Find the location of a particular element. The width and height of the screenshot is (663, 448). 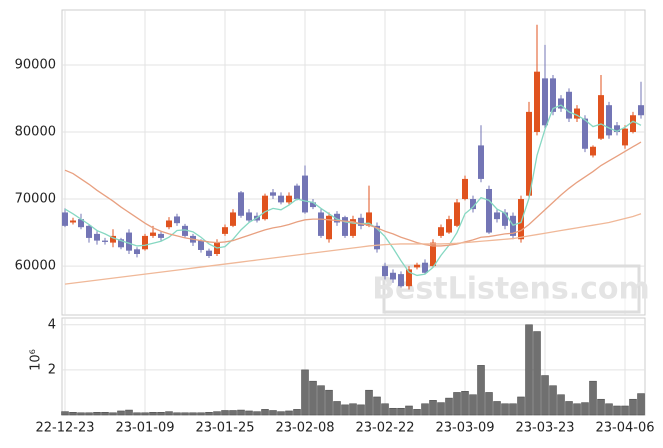

x-tick-label: 23-02-08 is located at coordinates (304, 428).